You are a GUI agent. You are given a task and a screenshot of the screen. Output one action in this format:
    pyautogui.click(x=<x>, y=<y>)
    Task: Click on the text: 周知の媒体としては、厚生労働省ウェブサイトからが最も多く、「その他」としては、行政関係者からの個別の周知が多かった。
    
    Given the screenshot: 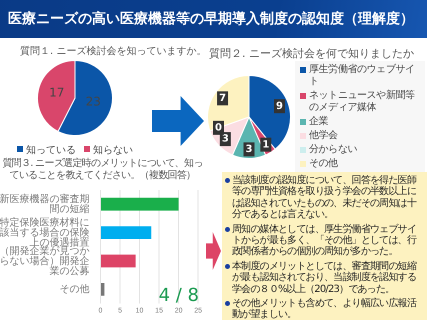 What is the action you would take?
    pyautogui.click(x=328, y=241)
    